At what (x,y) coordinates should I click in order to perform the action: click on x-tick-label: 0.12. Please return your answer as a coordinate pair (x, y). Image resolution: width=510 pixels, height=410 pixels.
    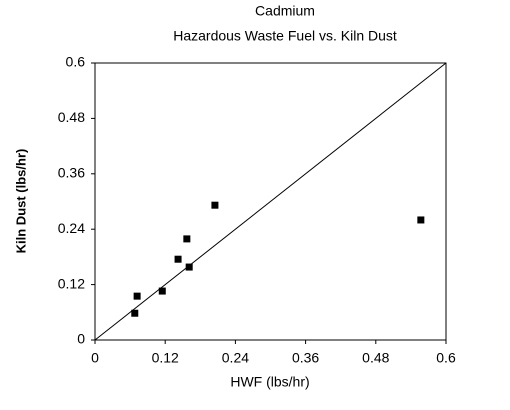
    Looking at the image, I should click on (165, 358).